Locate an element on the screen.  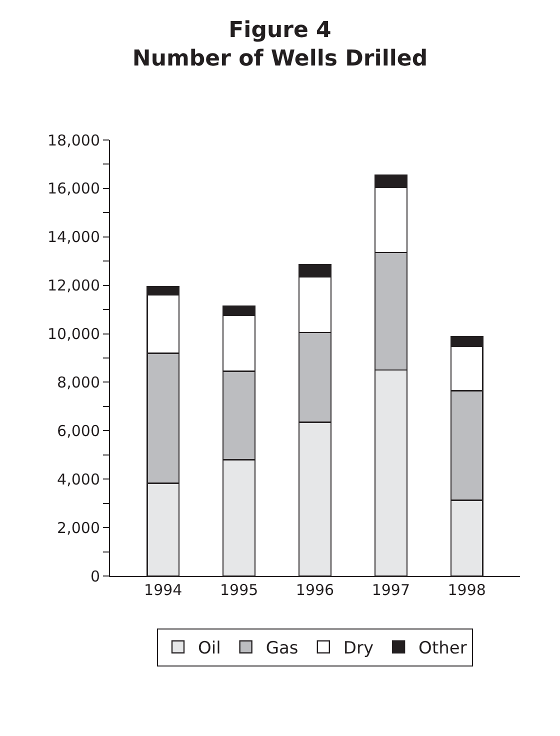
y-tick-label: 0 is located at coordinates (95, 576).